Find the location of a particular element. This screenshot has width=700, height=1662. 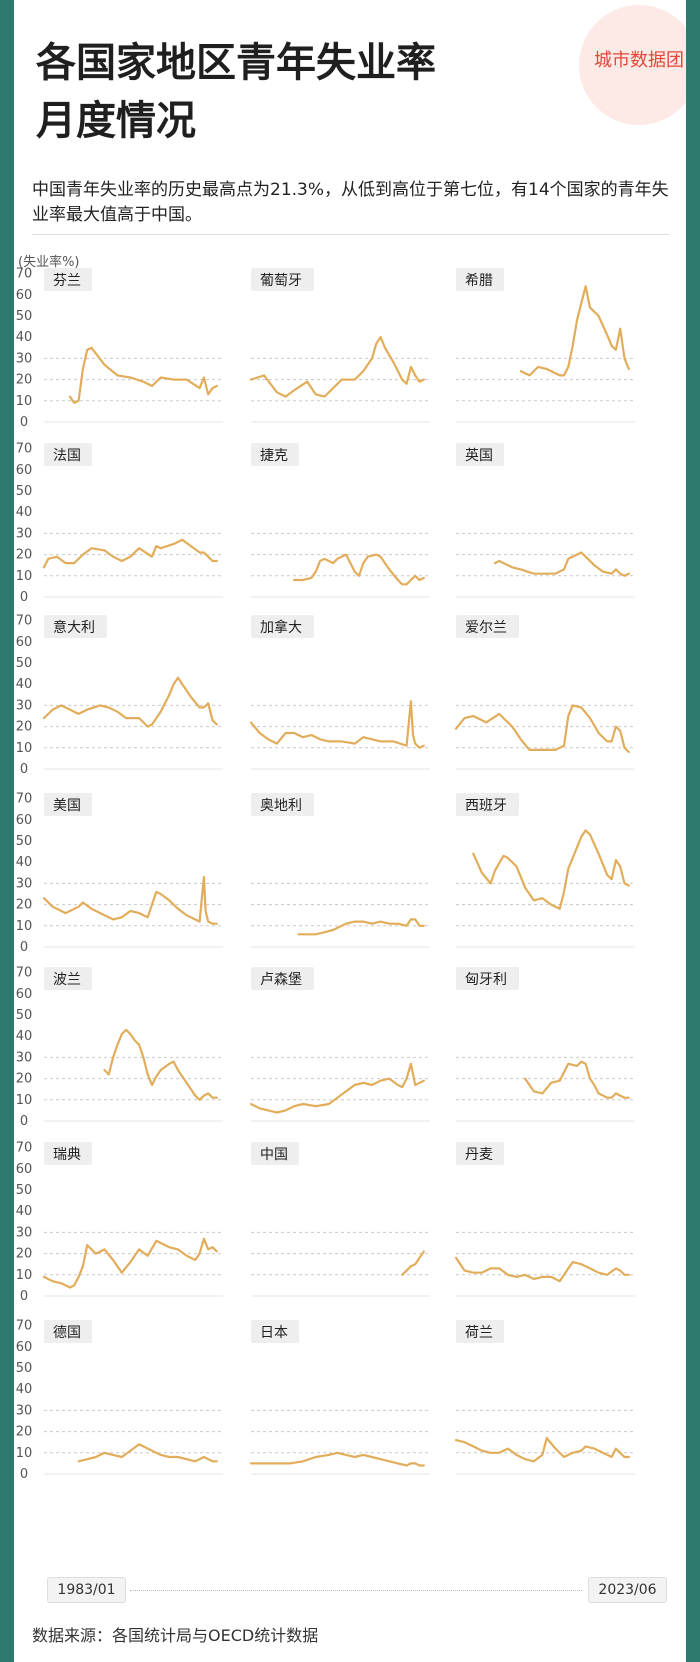

panel-label: 中国 is located at coordinates (274, 1155).